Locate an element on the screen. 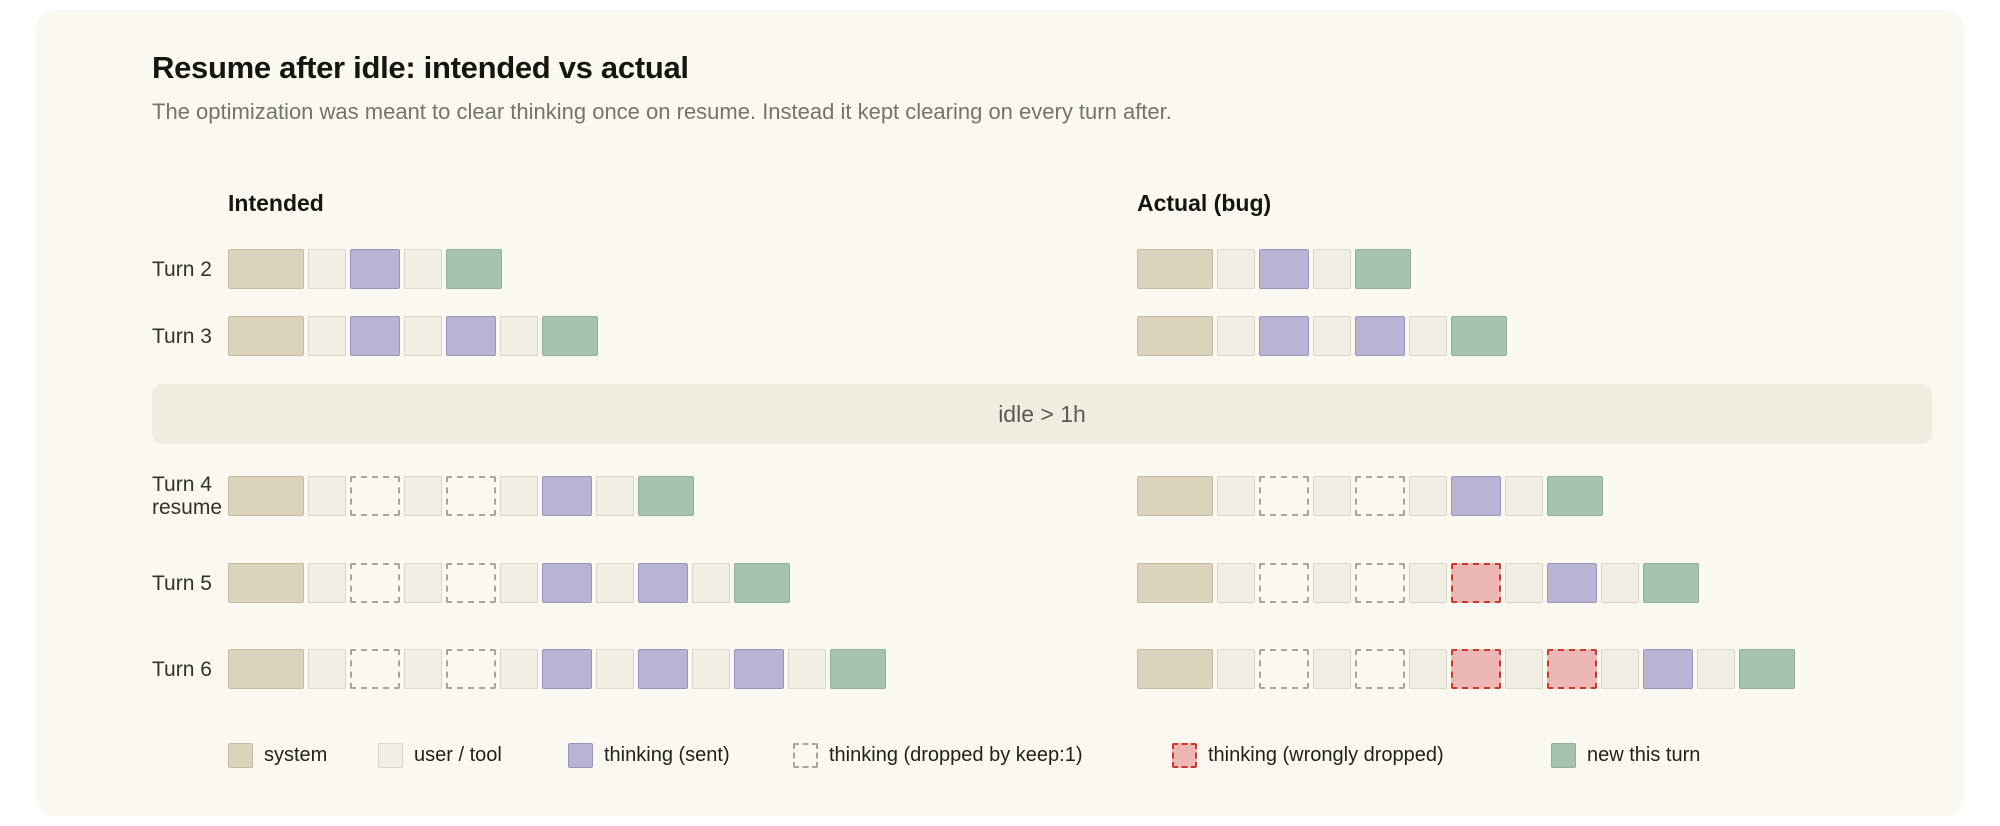 The width and height of the screenshot is (2000, 826). legend-item-dropped: thinking (dropped by keep:1) is located at coordinates (938, 755).